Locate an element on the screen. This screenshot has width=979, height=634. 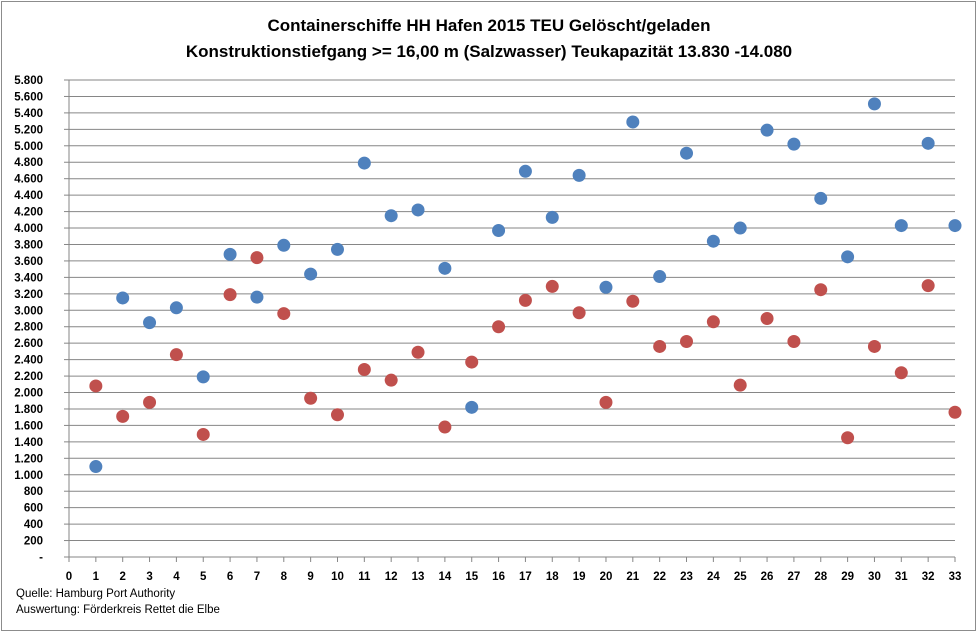
y-tick-label: 1.400 is located at coordinates (28, 443).